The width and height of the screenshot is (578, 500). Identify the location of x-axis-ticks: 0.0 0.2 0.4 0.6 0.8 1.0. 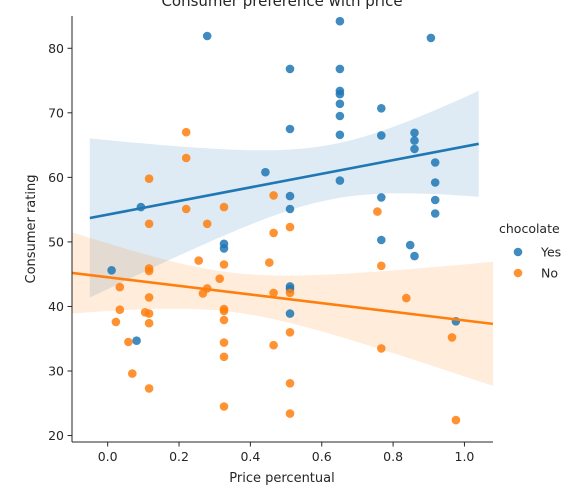
(286, 453).